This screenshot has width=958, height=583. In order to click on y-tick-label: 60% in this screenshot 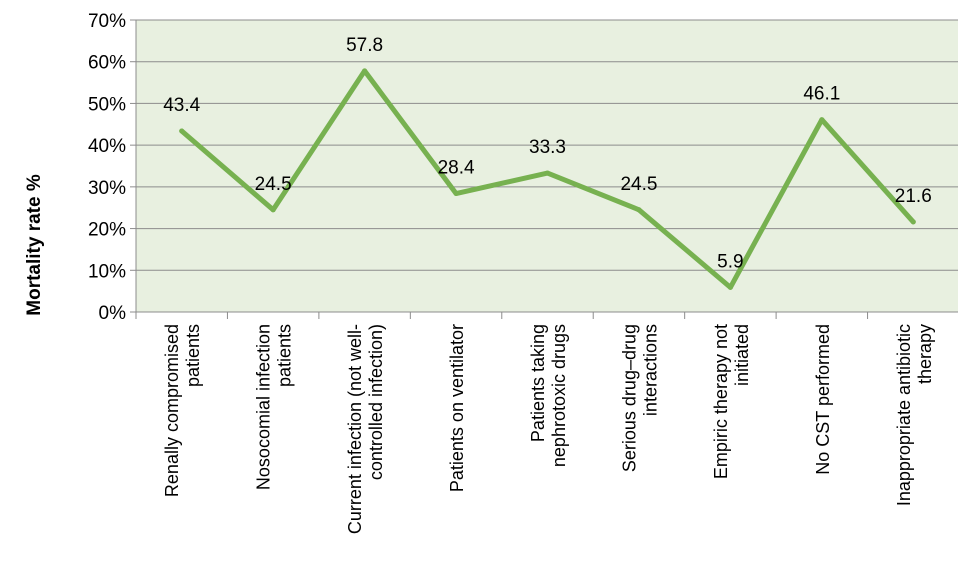, I will do `click(107, 63)`.